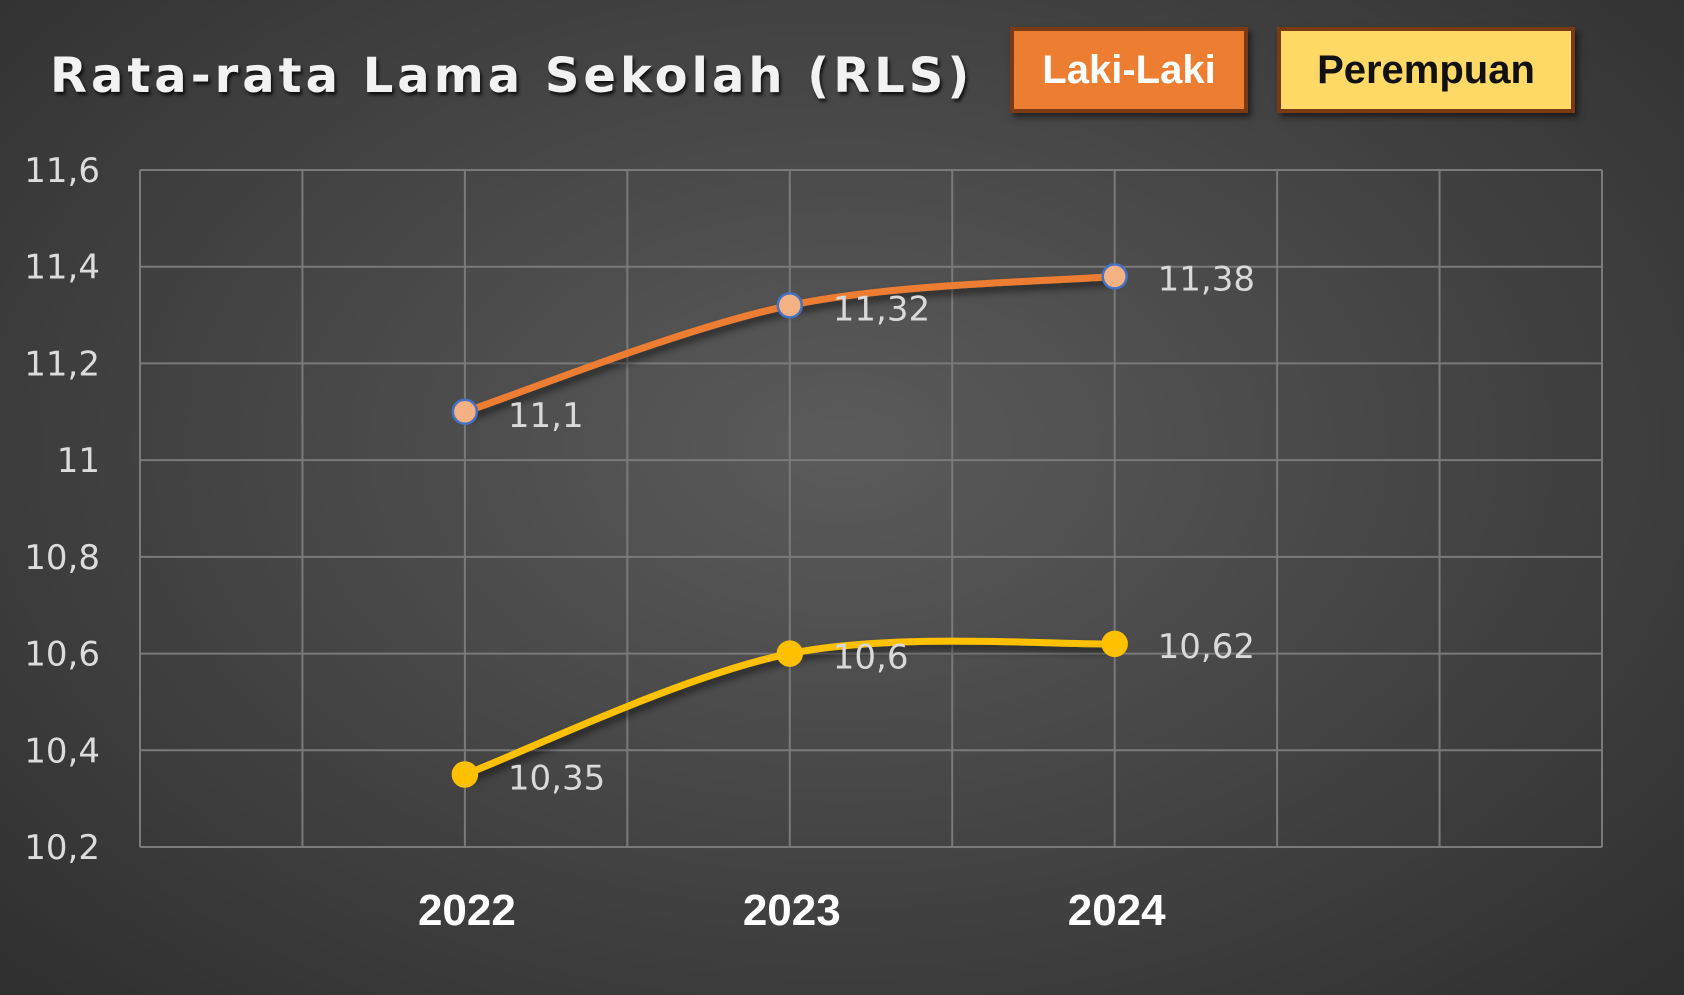 This screenshot has width=1684, height=995. Describe the element at coordinates (881, 309) in the screenshot. I see `data-label: 11,32` at that location.